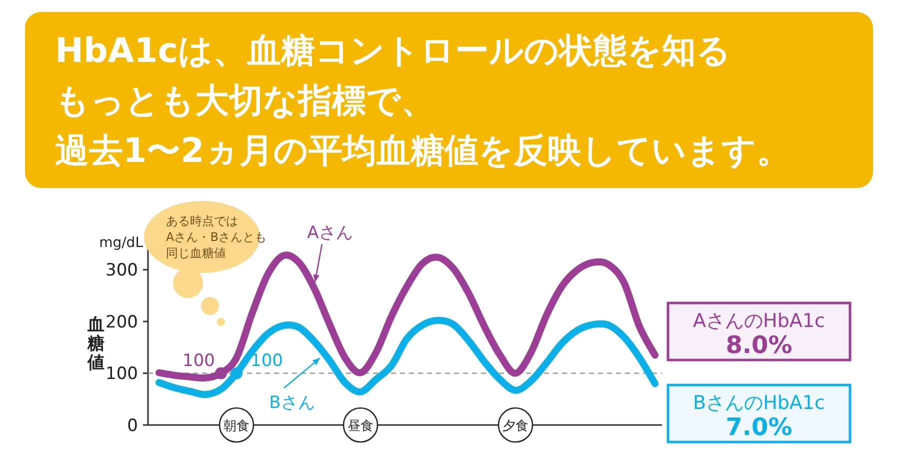 The height and width of the screenshot is (452, 900). What do you see at coordinates (422, 151) in the screenshot?
I see `chart-subtitle: 過去1〜2ヵ月の平均血糖値を反映しています。` at bounding box center [422, 151].